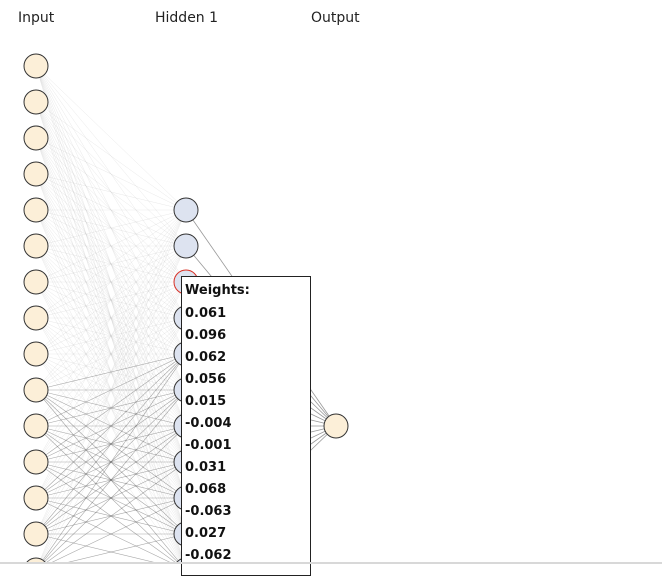 The image size is (662, 576). What do you see at coordinates (336, 426) in the screenshot?
I see `output-neuron` at bounding box center [336, 426].